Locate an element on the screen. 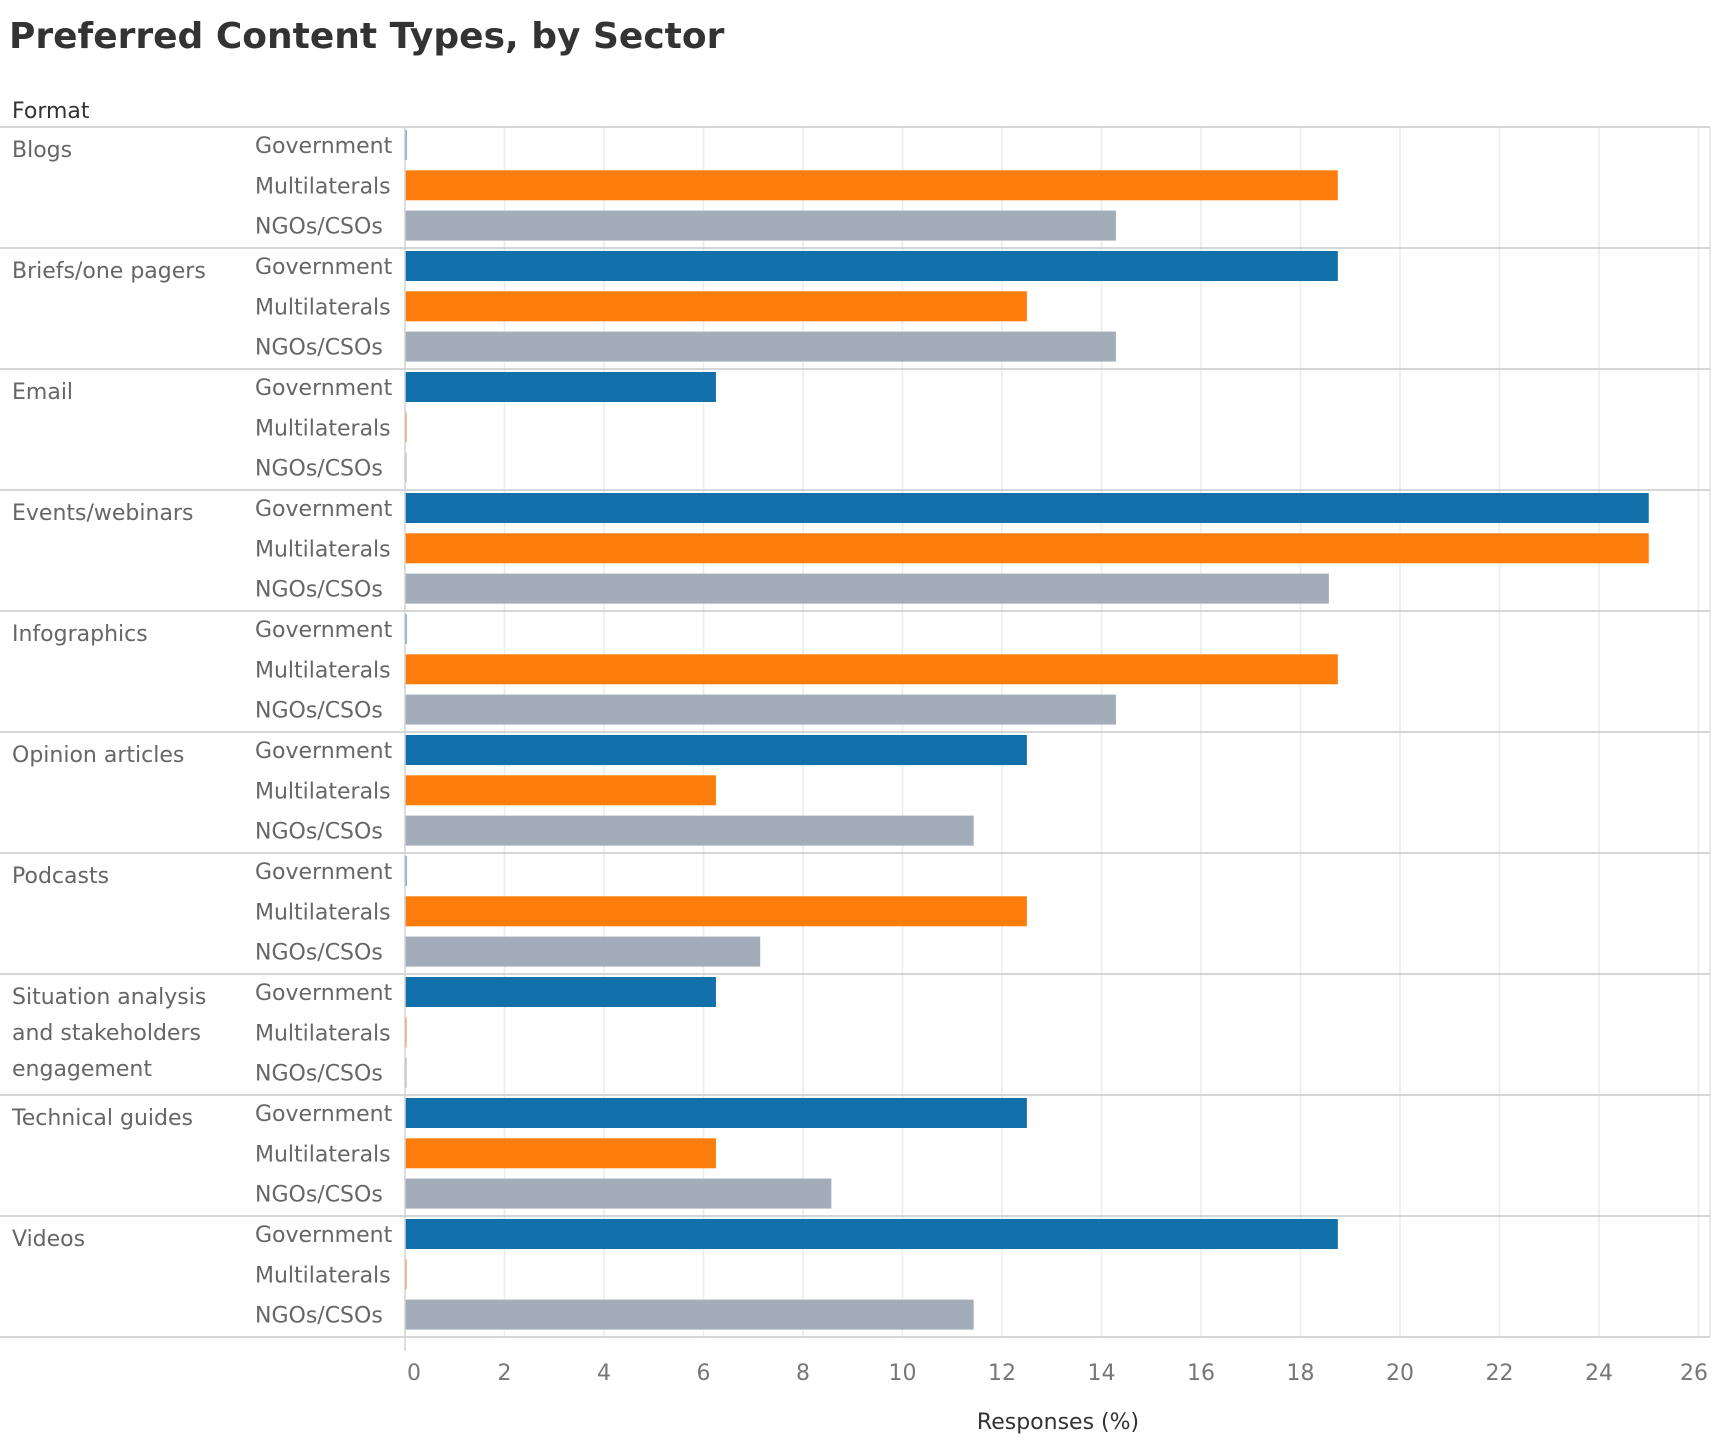  x-tick-label: 24 is located at coordinates (1599, 1373).